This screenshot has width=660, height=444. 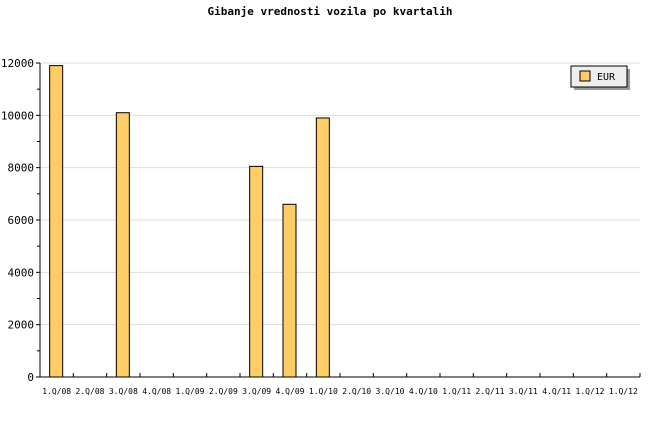 What do you see at coordinates (523, 391) in the screenshot?
I see `x-tick-label: 3.Q/11` at bounding box center [523, 391].